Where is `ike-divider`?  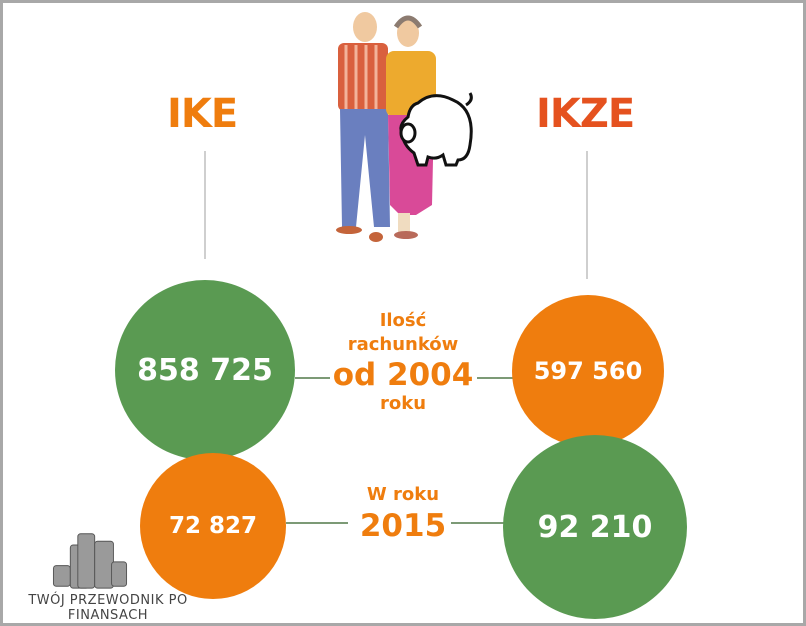 ike-divider is located at coordinates (205, 205).